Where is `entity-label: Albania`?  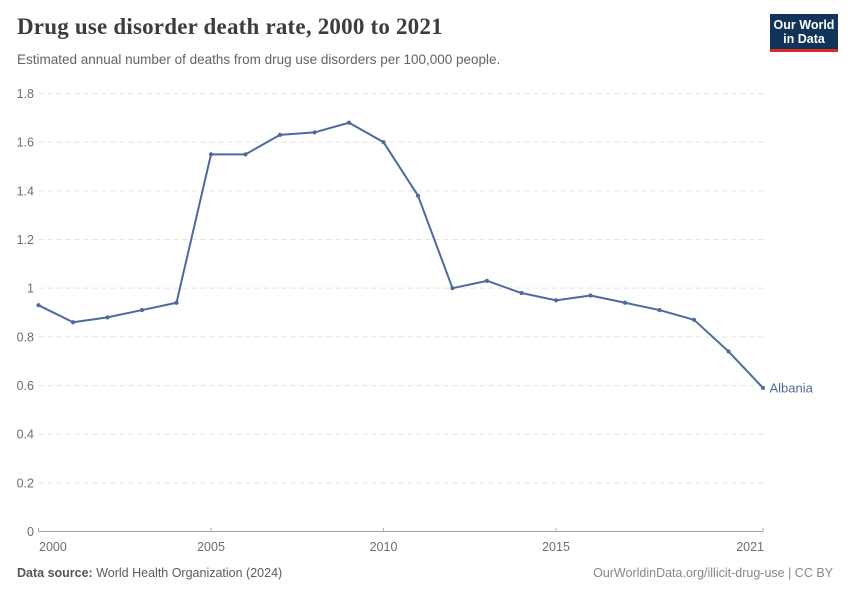
entity-label: Albania is located at coordinates (792, 387).